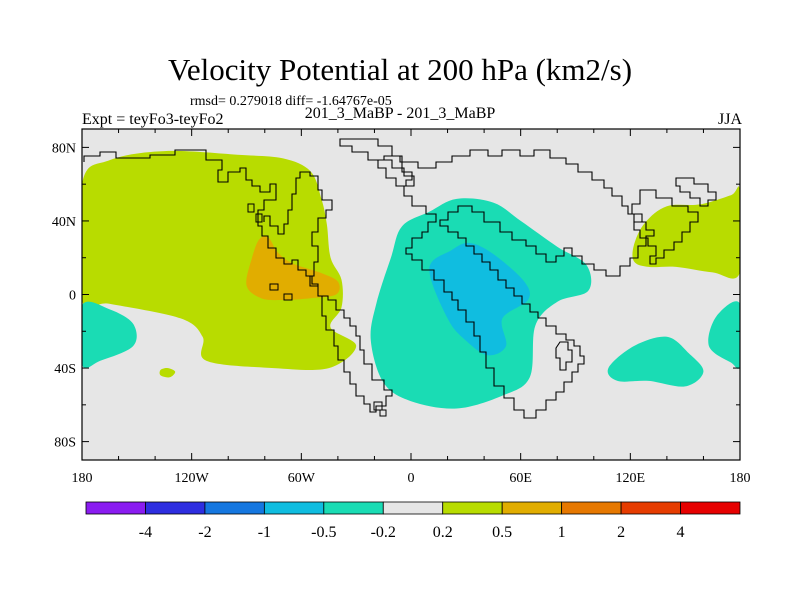 Image resolution: width=800 pixels, height=600 pixels. What do you see at coordinates (65, 443) in the screenshot?
I see `y-tick-label: 80S` at bounding box center [65, 443].